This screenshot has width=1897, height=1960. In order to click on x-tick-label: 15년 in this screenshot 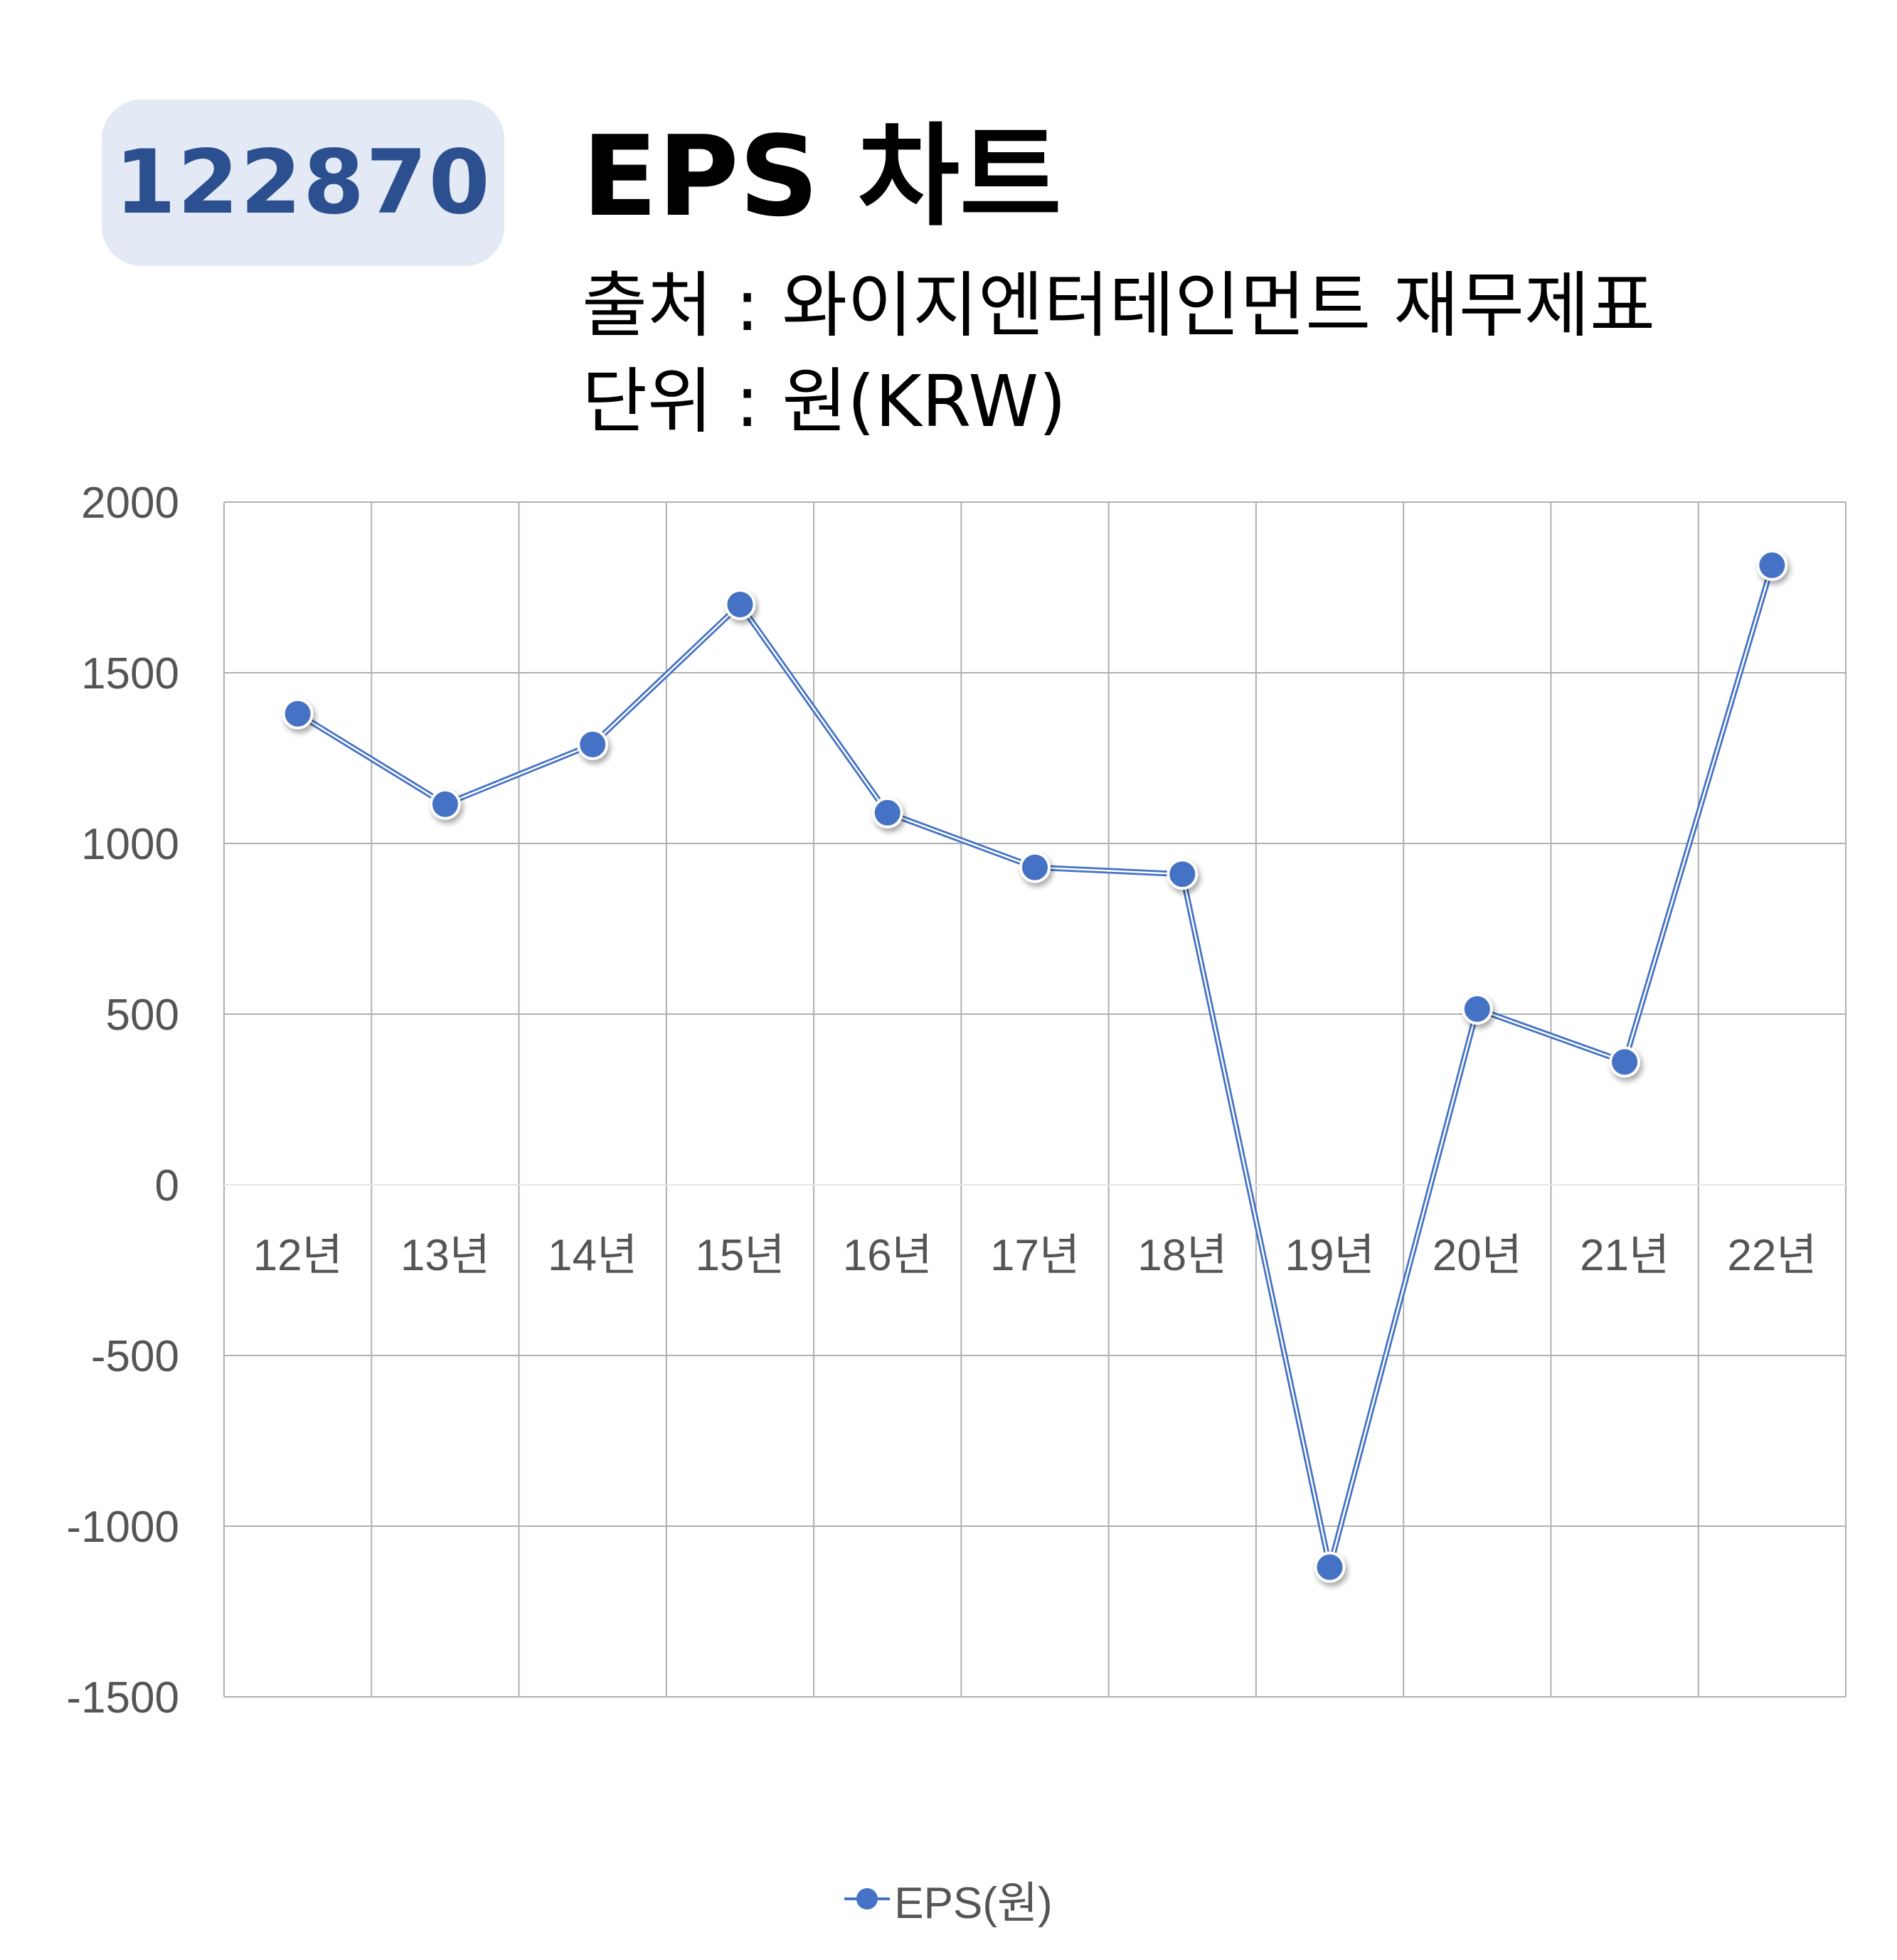, I will do `click(740, 1255)`.